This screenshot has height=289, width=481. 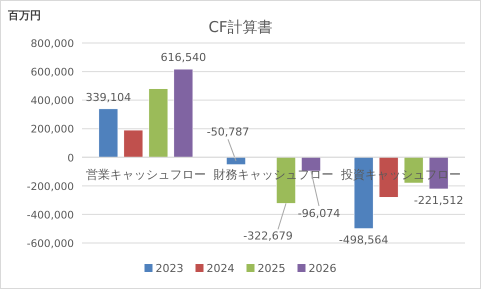 I want to click on data-label: -221,512, so click(x=439, y=200).